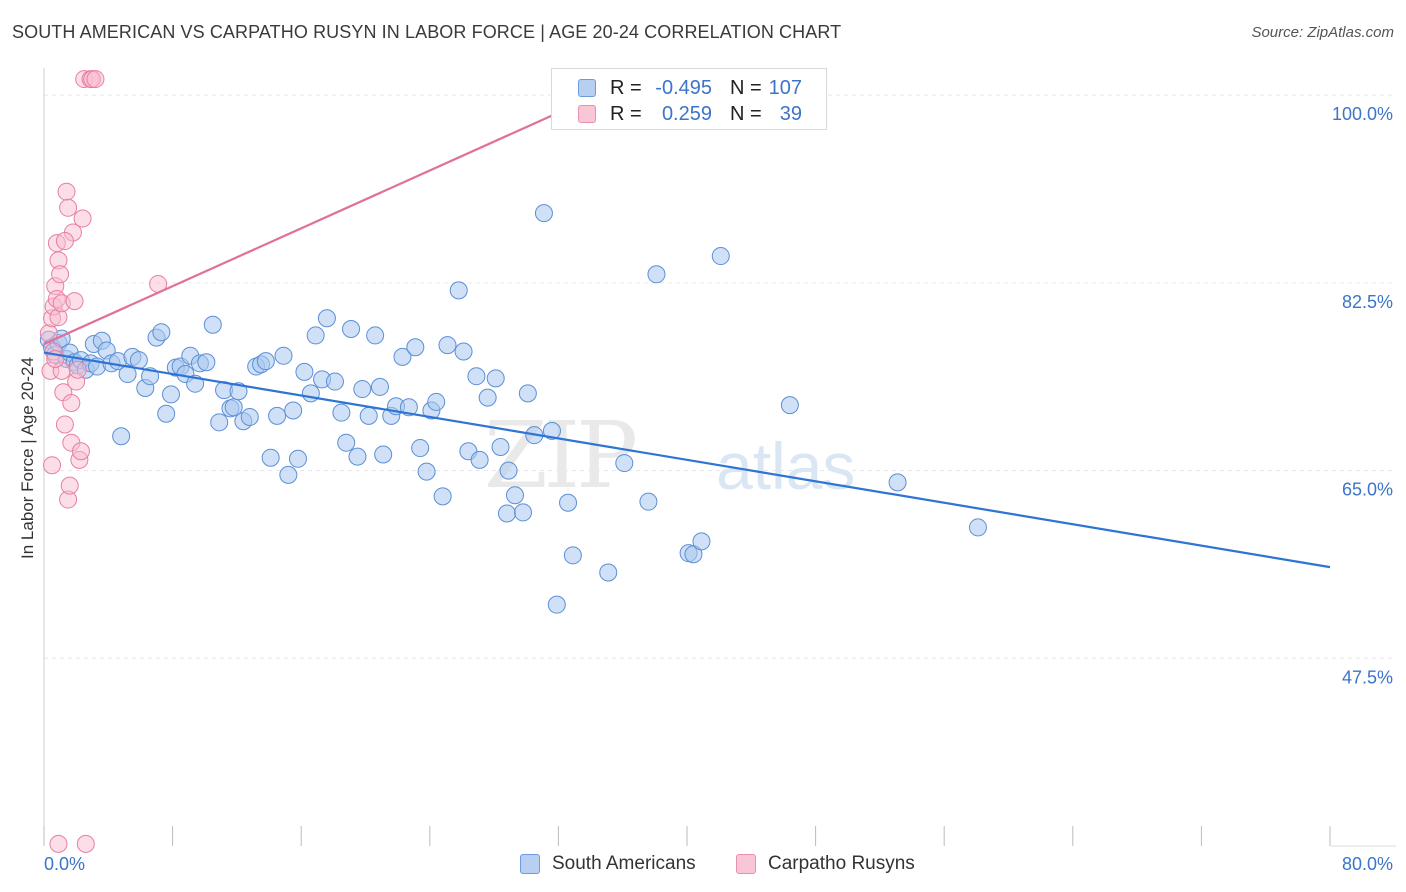 The image size is (1406, 892). What do you see at coordinates (703, 865) in the screenshot?
I see `series-legend: South Americans Carpatho Rusyns` at bounding box center [703, 865].